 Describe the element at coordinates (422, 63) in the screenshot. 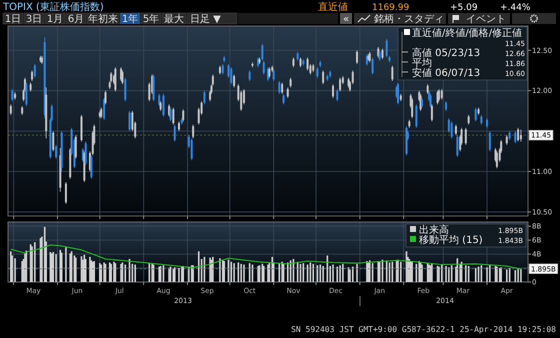

I see `annotation: 平均` at that location.